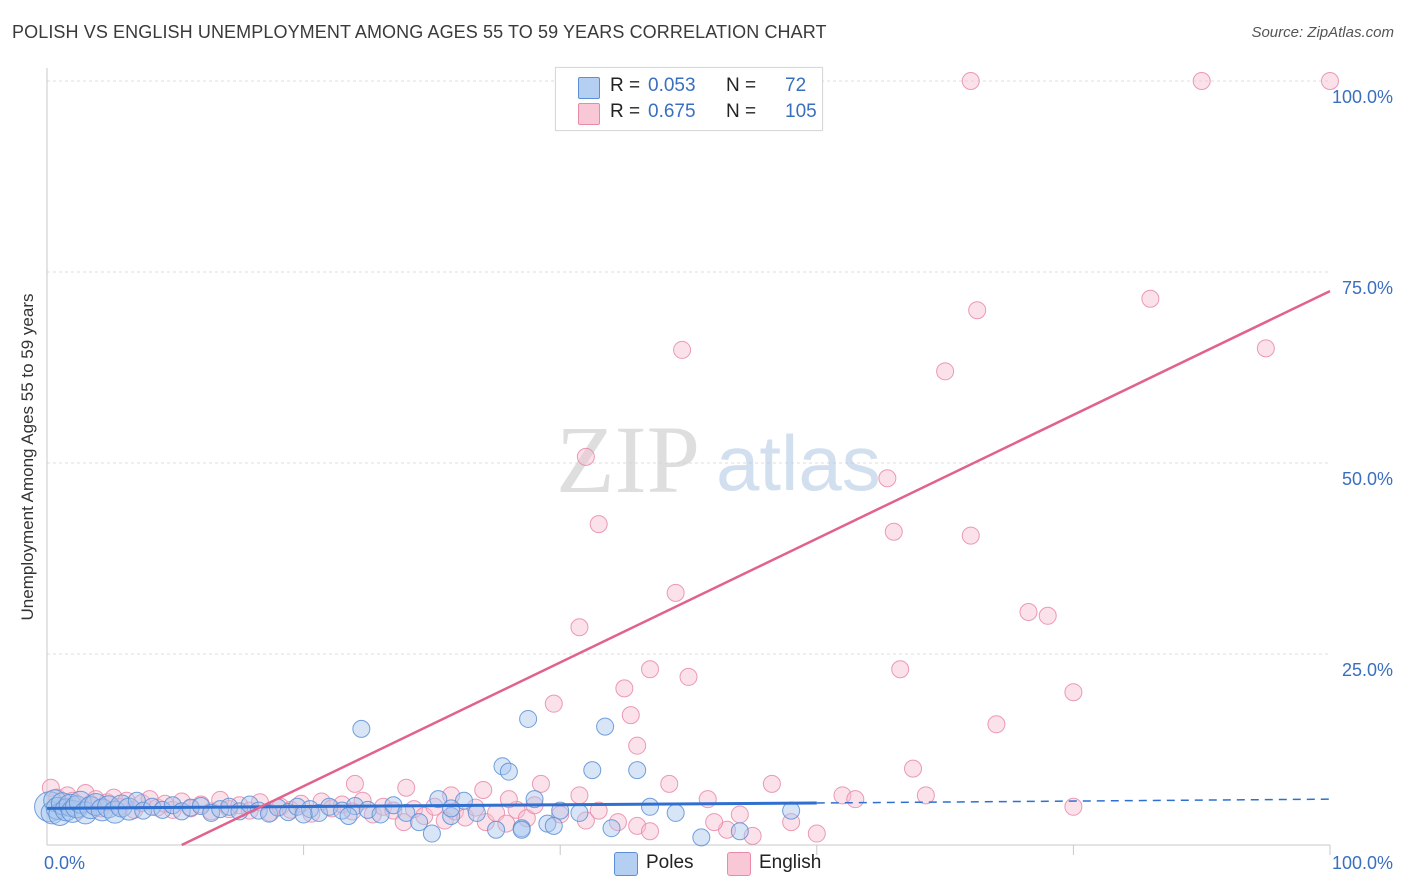  I want to click on poles-n-value: 72, so click(796, 85).